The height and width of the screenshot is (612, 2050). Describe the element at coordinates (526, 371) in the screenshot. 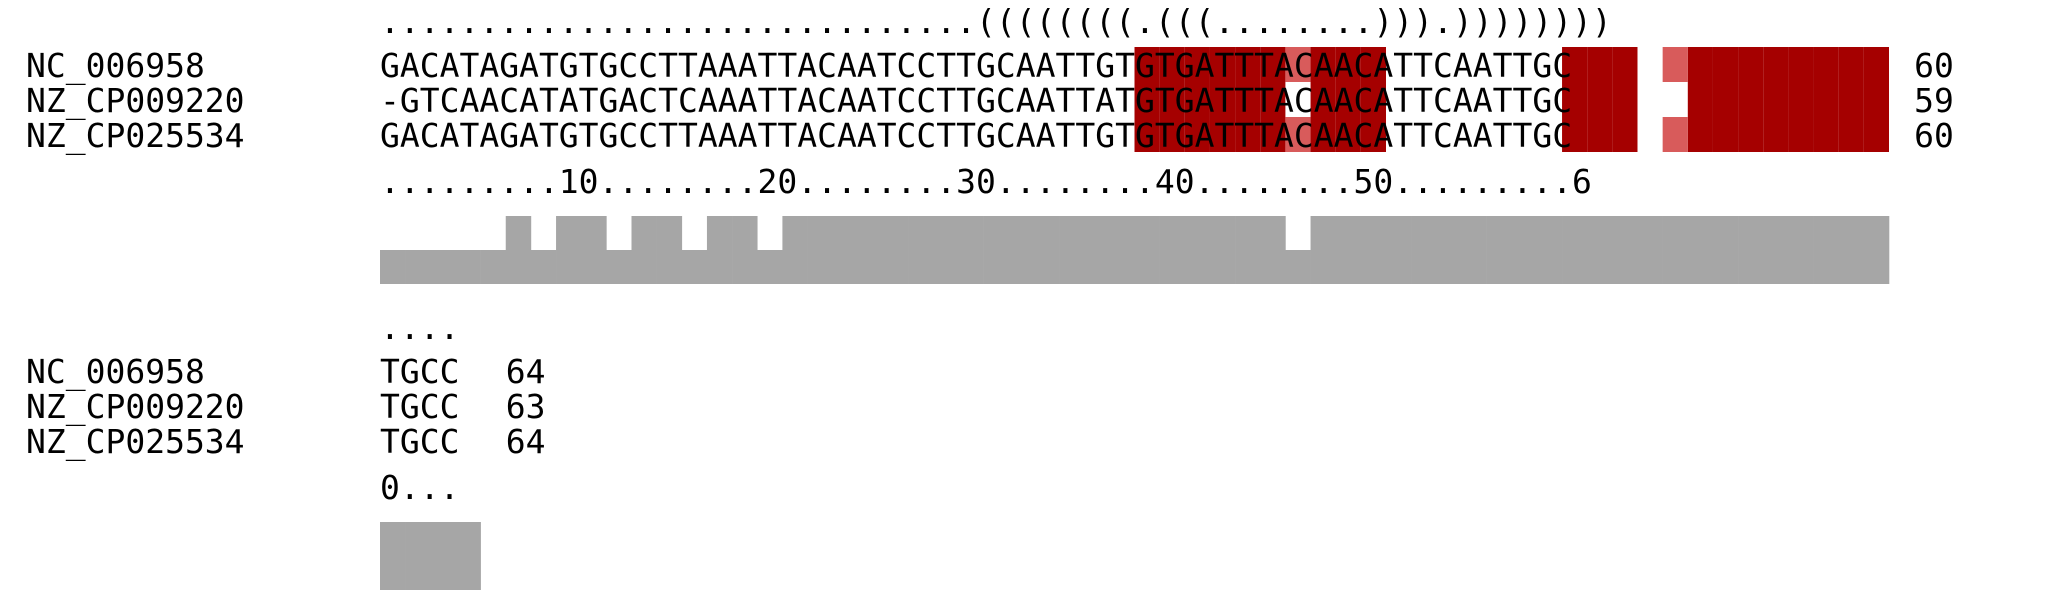

I see `sequence-end-position: 64` at that location.